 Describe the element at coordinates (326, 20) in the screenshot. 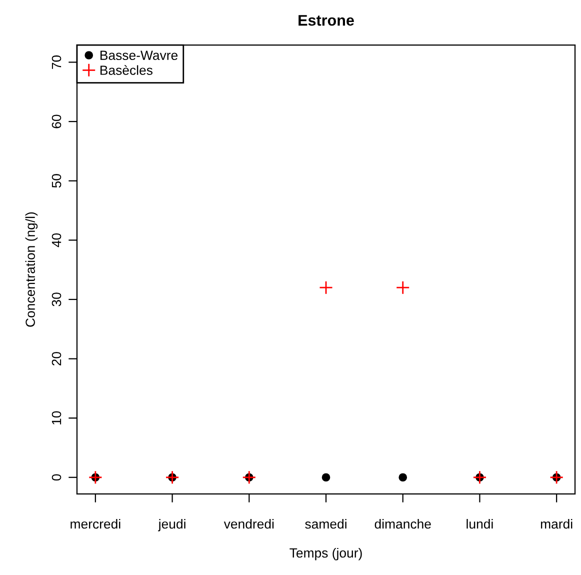

I see `chart-title: Estrone` at that location.